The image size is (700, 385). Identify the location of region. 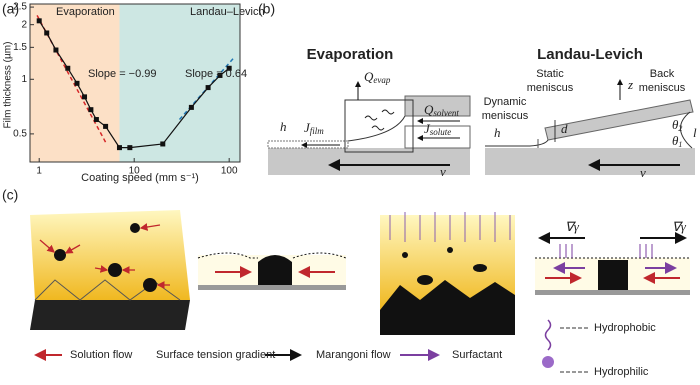
(179, 83).